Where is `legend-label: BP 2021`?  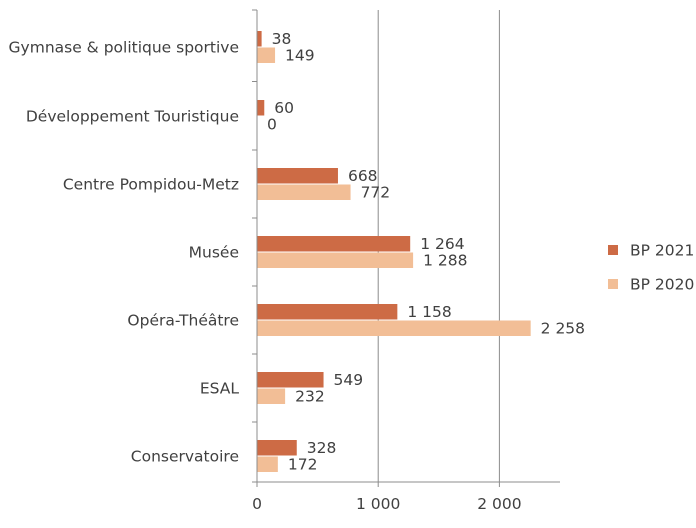
legend-label: BP 2021 is located at coordinates (662, 251).